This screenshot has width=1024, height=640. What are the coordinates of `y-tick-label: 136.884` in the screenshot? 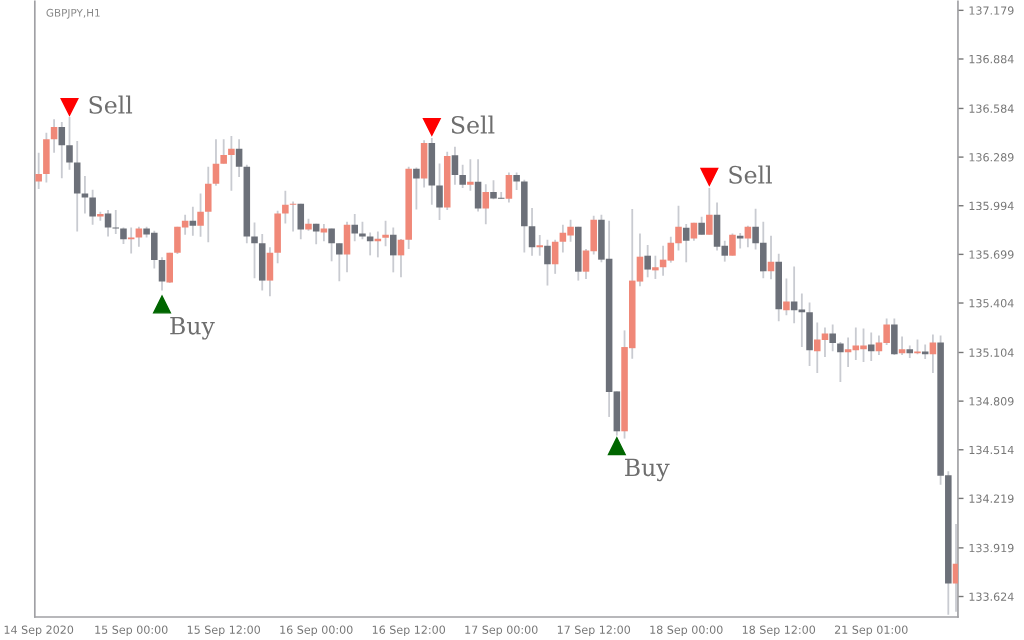 It's located at (991, 59).